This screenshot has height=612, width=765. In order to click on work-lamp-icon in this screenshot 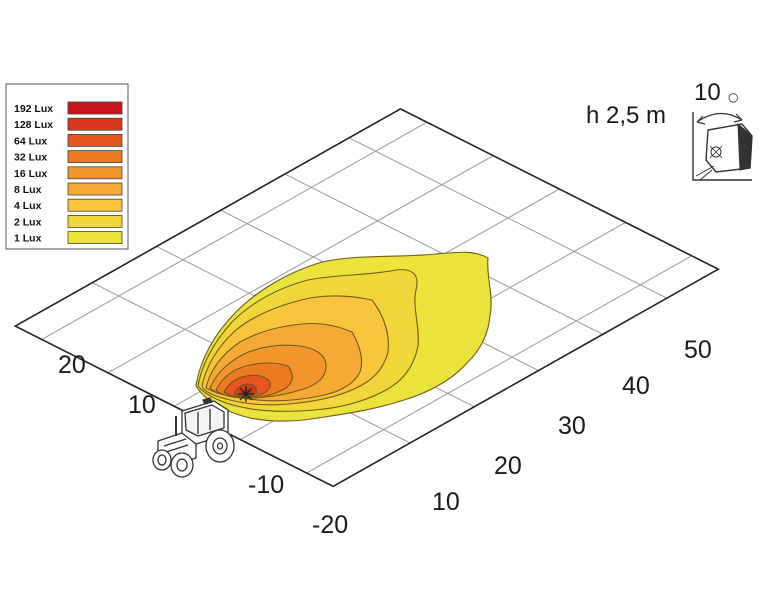, I will do `click(724, 151)`.